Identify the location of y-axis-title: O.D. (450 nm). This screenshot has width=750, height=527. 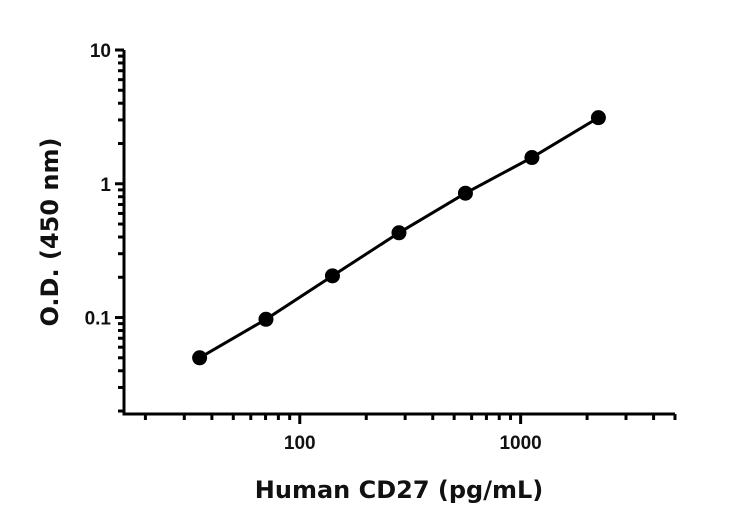
(50, 232).